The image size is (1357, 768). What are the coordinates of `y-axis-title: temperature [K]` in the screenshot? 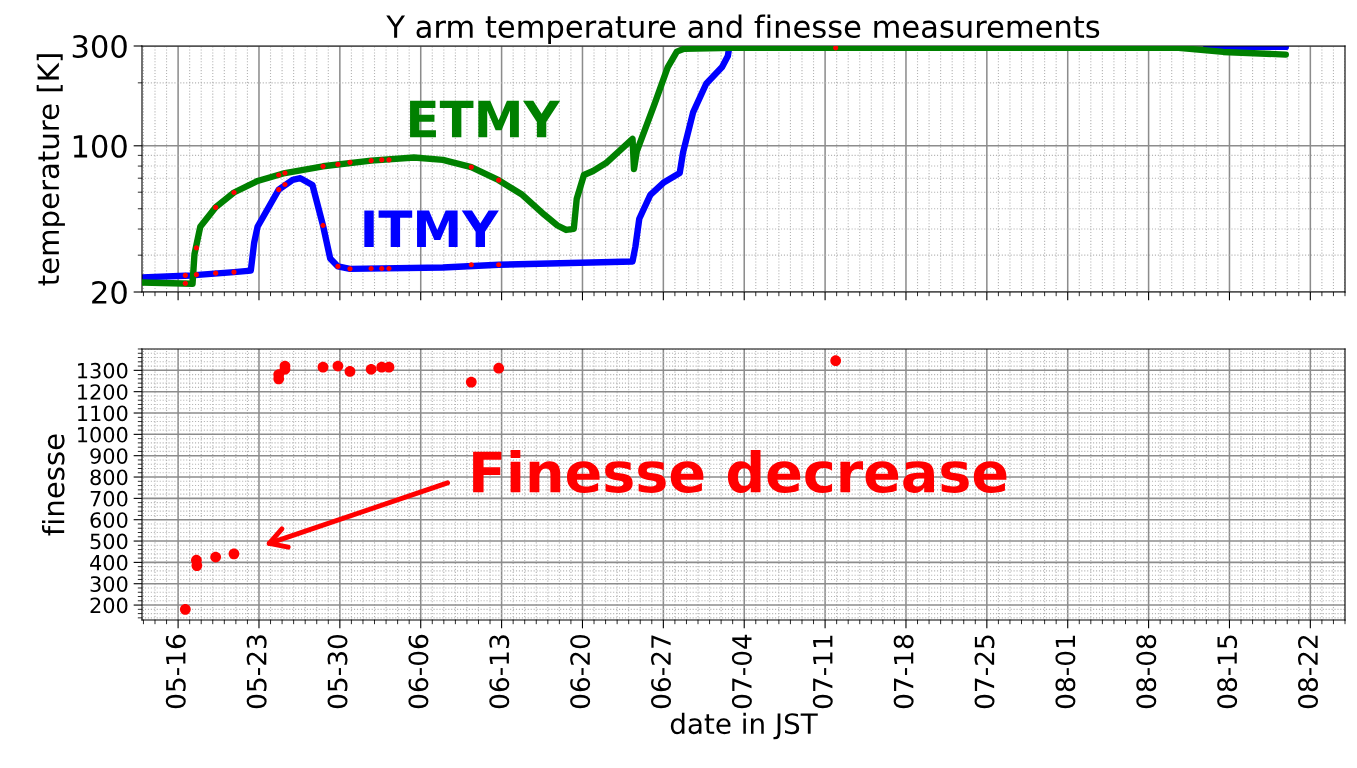 It's located at (50, 170).